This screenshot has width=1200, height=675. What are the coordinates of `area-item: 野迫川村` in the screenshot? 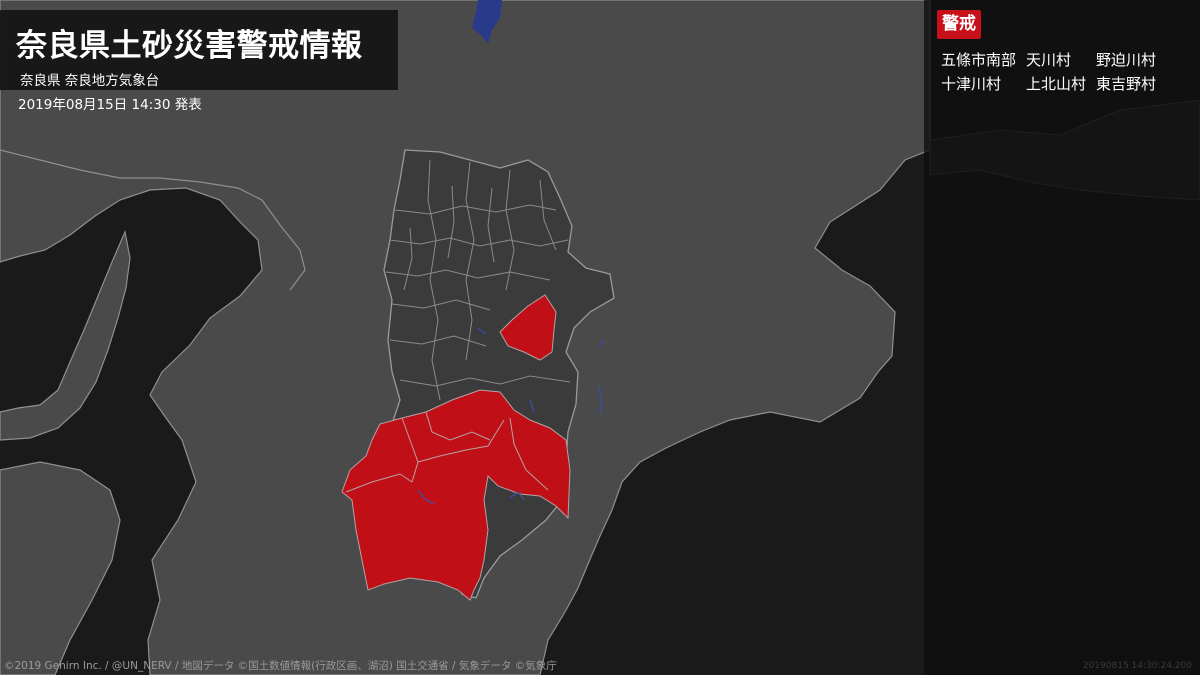 It's located at (1126, 60).